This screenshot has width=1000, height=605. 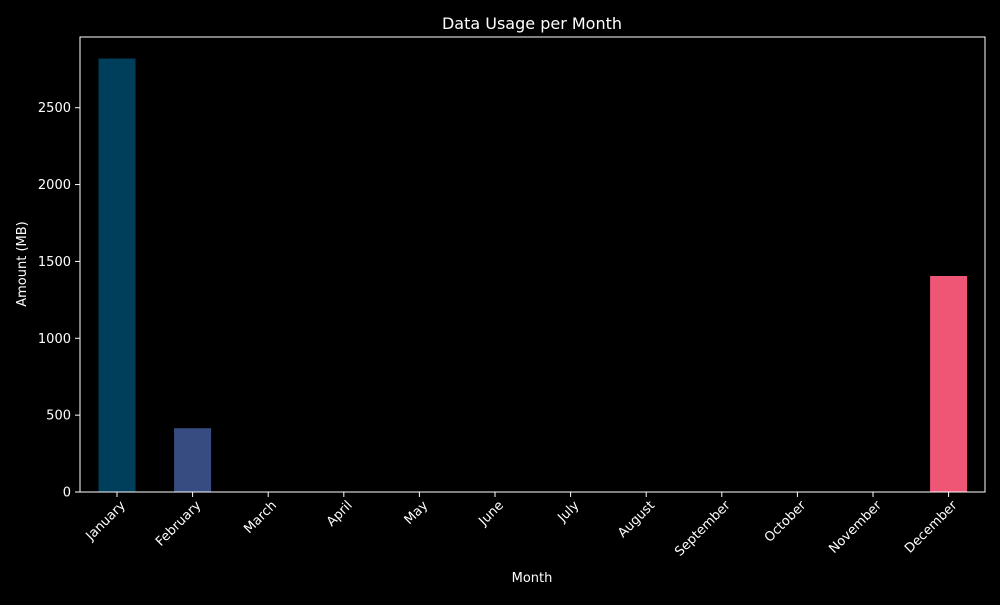 What do you see at coordinates (54, 185) in the screenshot?
I see `y-tick-label: 2000` at bounding box center [54, 185].